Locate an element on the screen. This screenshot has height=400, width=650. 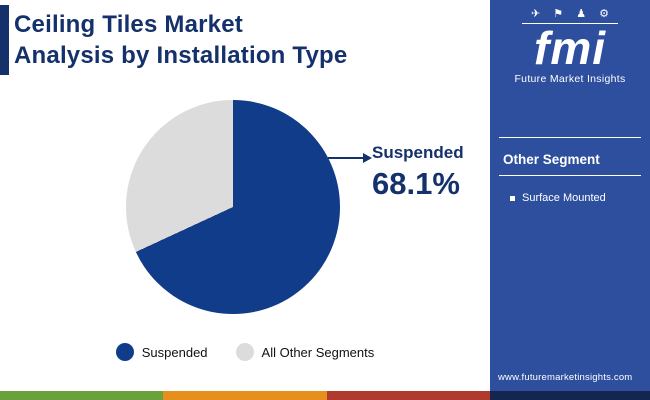
sidebar-divider is located at coordinates (570, 138).